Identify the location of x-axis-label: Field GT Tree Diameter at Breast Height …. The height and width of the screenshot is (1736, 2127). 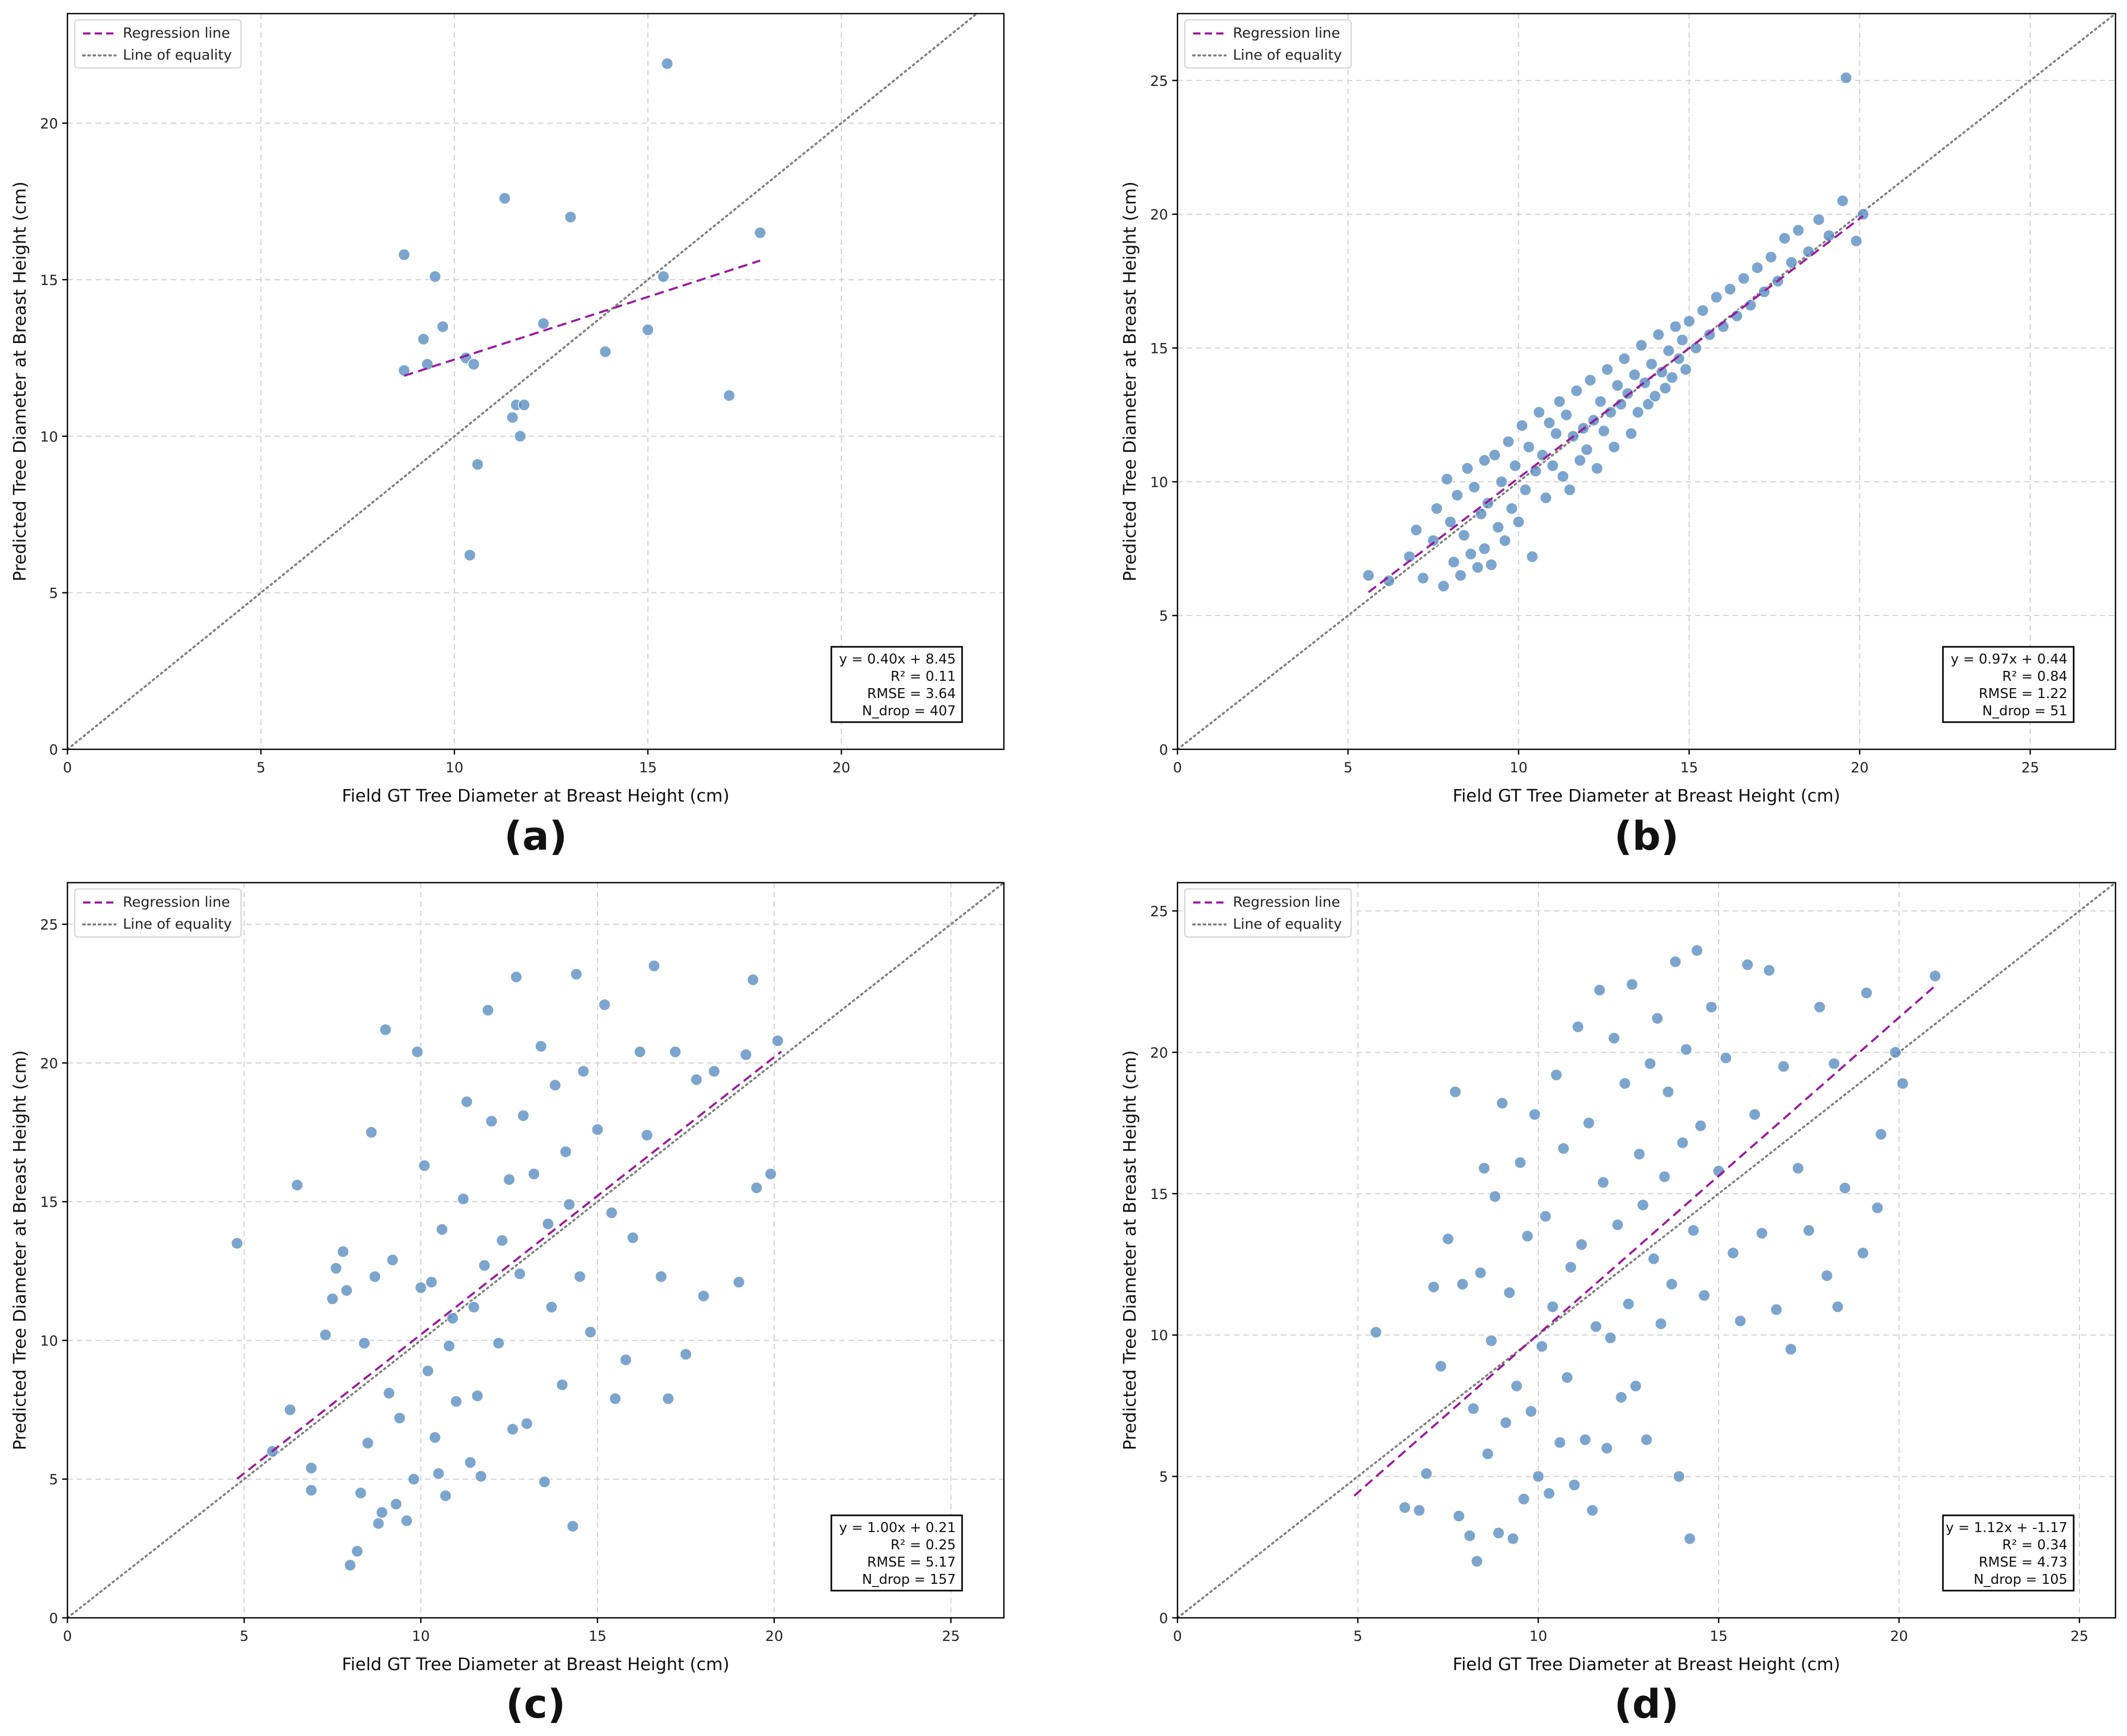
(1646, 1664).